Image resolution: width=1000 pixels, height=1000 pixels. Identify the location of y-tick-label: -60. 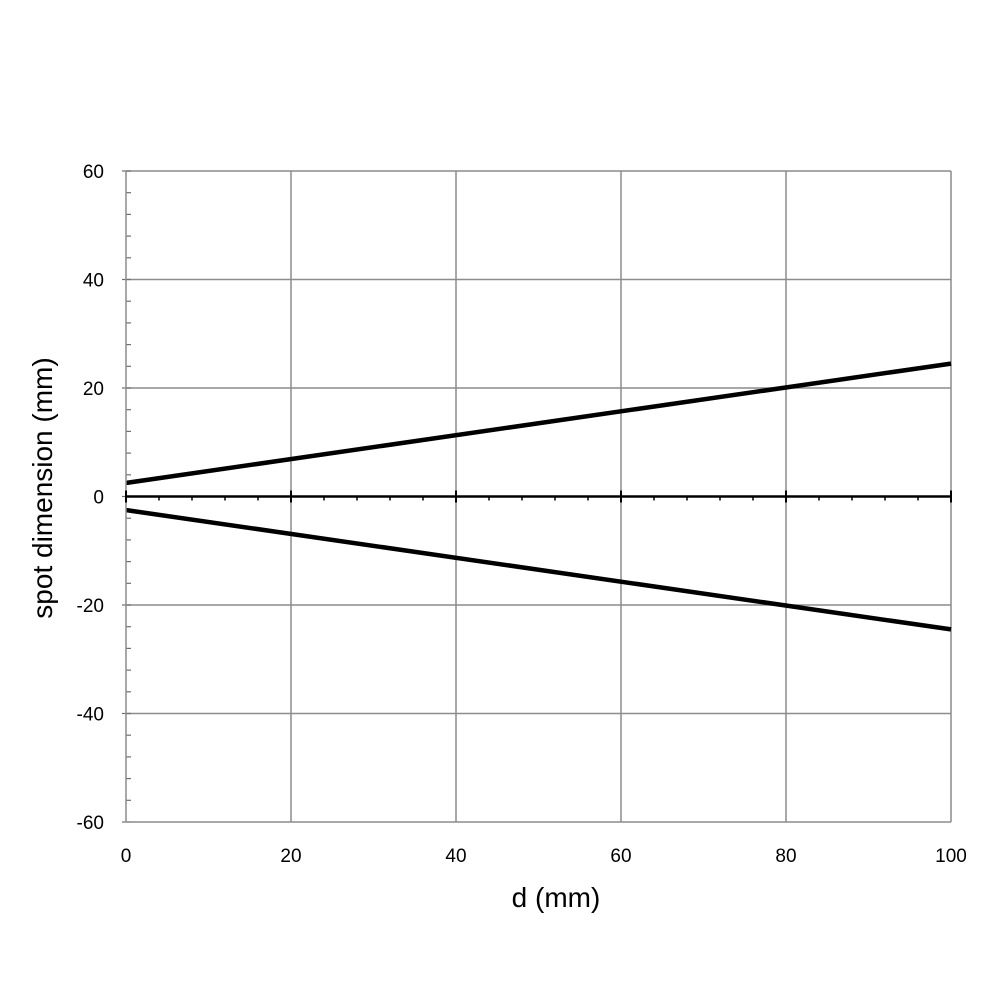
(90, 823).